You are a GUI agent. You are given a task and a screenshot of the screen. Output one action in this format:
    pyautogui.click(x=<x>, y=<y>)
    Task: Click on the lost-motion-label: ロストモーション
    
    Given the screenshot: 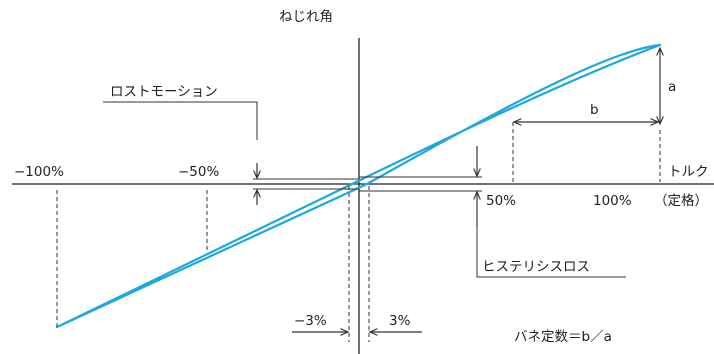 What is the action you would take?
    pyautogui.click(x=164, y=92)
    